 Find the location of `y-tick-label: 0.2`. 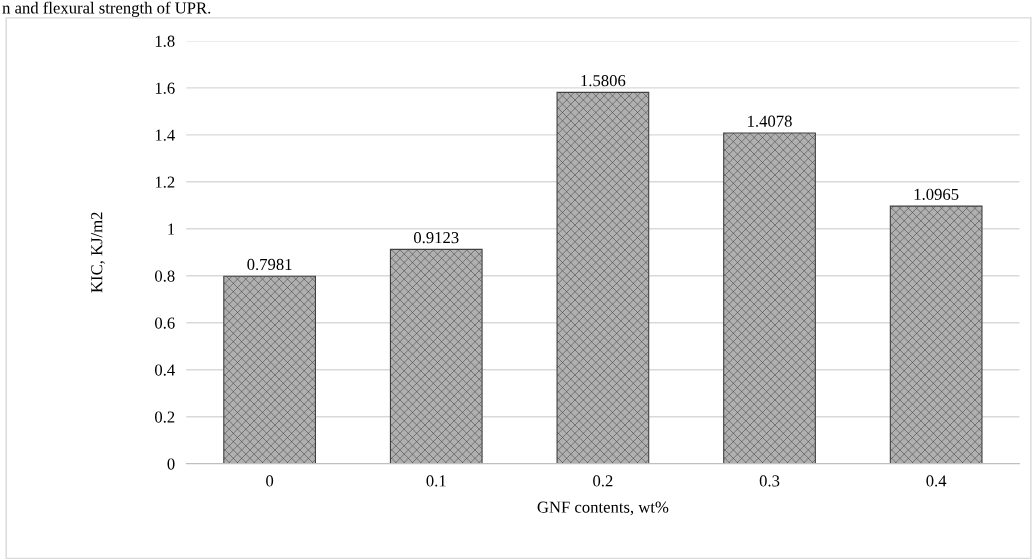

y-tick-label: 0.2 is located at coordinates (164, 417).